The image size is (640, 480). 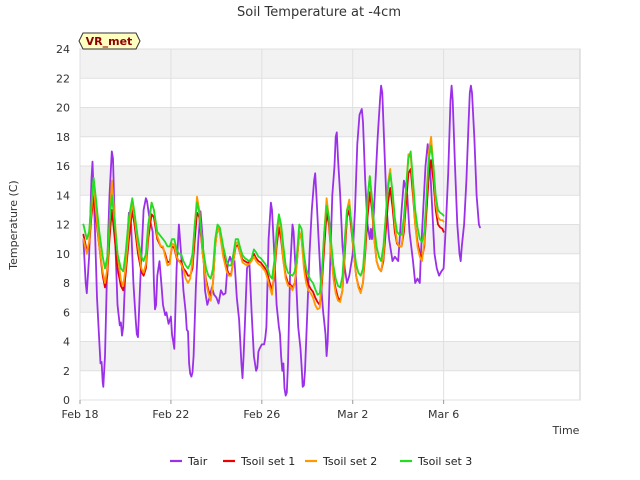 What do you see at coordinates (80, 414) in the screenshot?
I see `x-tick-label: Feb 18` at bounding box center [80, 414].